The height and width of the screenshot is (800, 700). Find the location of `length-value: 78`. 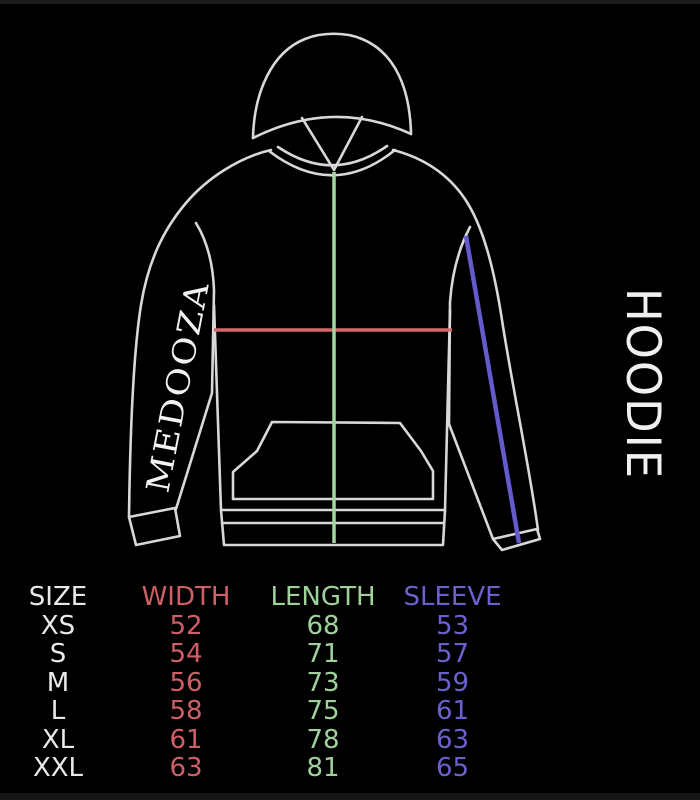

length-value: 78 is located at coordinates (323, 739).